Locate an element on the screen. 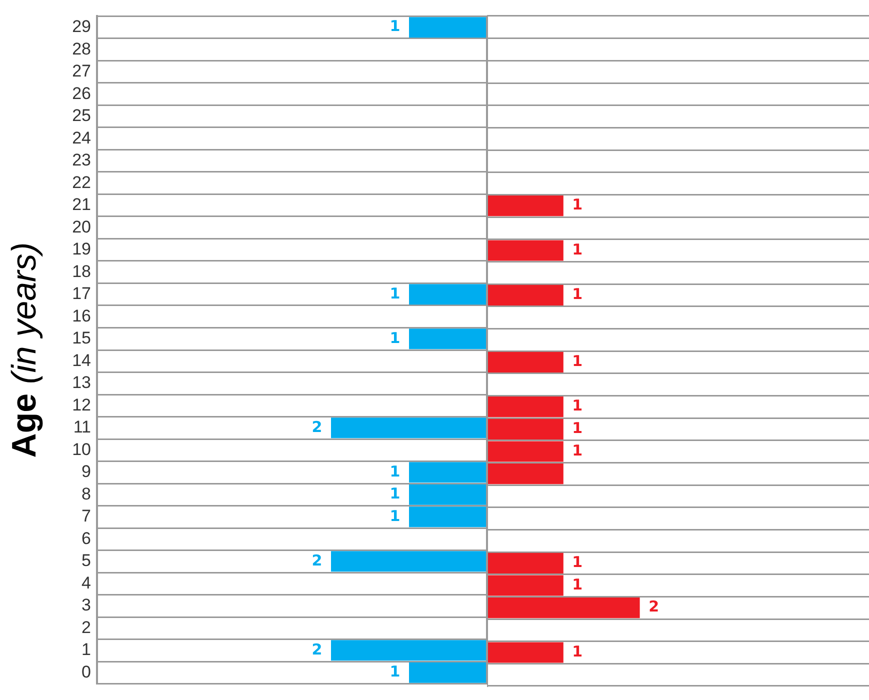  y-tick-label: 11 is located at coordinates (82, 427).